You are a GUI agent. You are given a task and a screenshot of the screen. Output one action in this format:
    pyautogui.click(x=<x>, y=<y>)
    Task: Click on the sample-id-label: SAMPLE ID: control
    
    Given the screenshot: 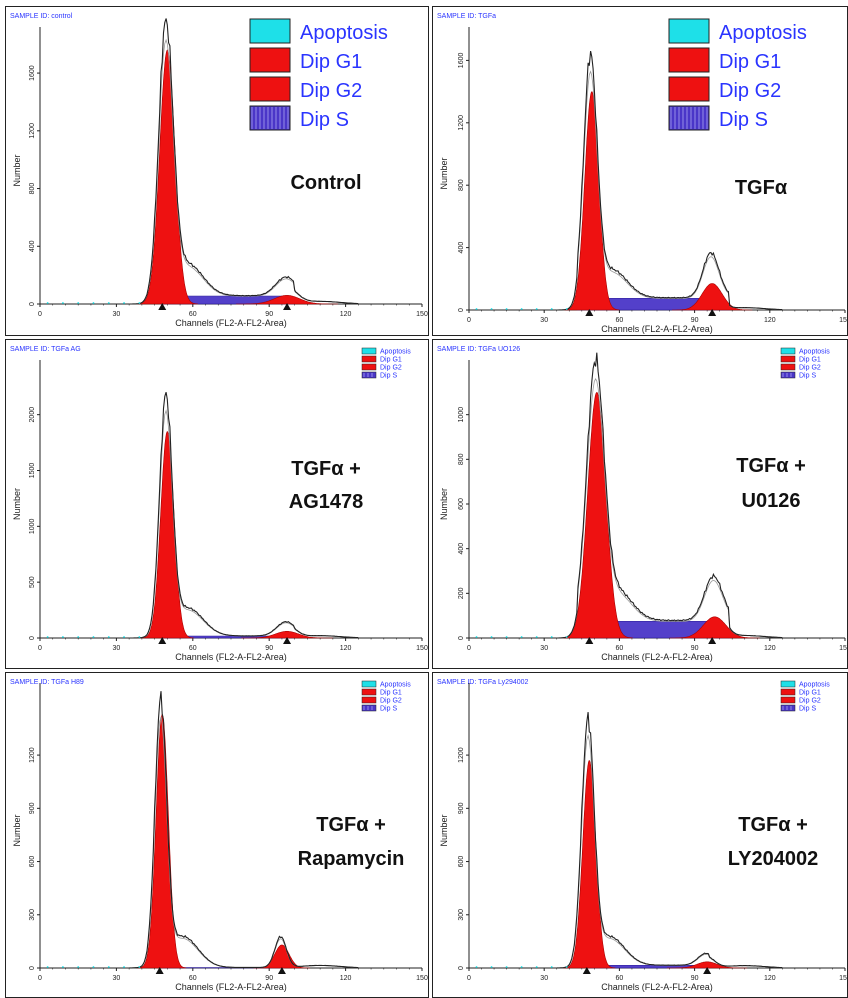 What is the action you would take?
    pyautogui.click(x=41, y=16)
    